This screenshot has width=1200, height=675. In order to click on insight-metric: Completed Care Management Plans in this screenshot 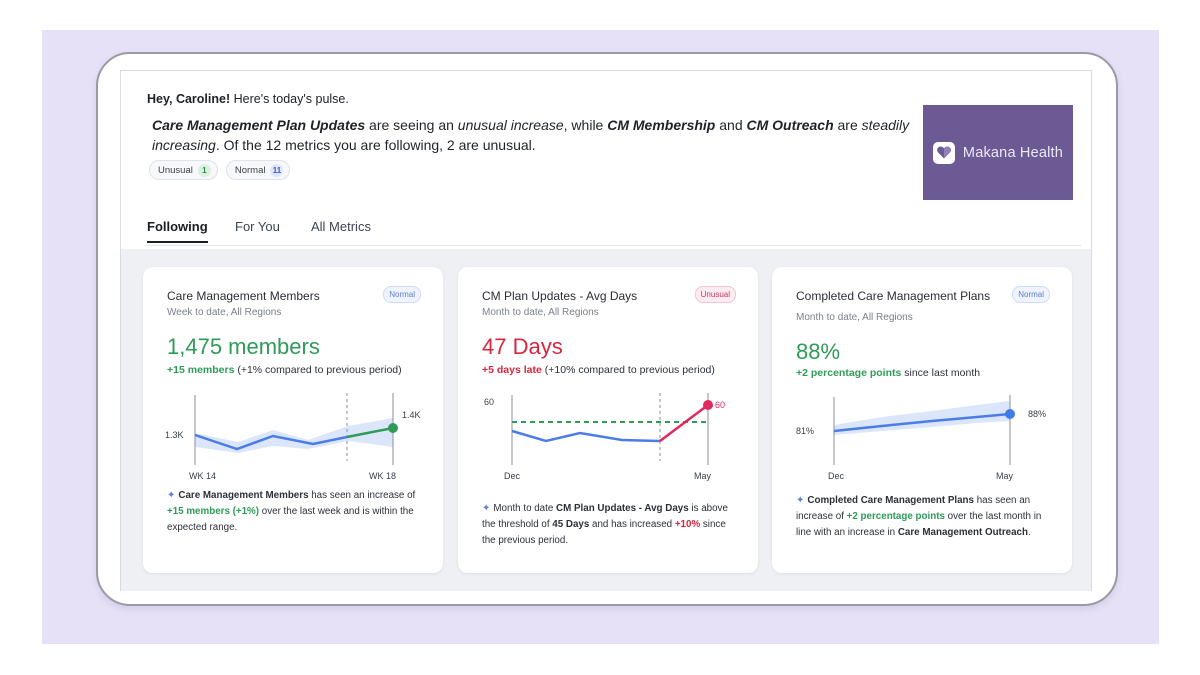, I will do `click(890, 500)`.